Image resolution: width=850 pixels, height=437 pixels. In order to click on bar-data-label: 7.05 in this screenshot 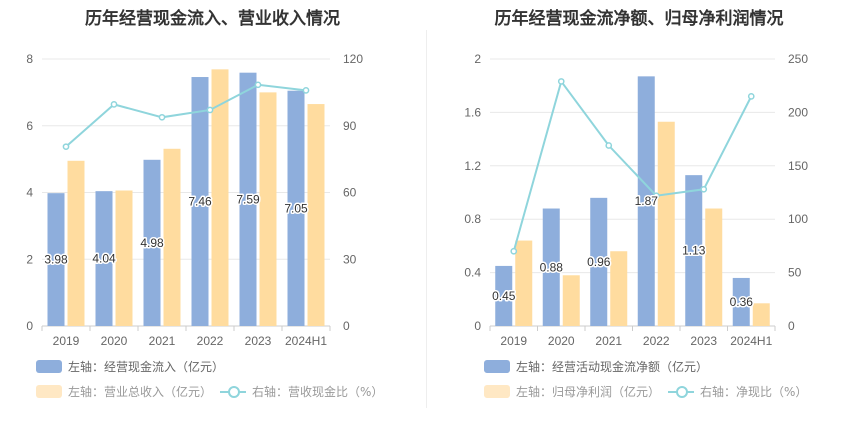, I will do `click(296, 208)`.